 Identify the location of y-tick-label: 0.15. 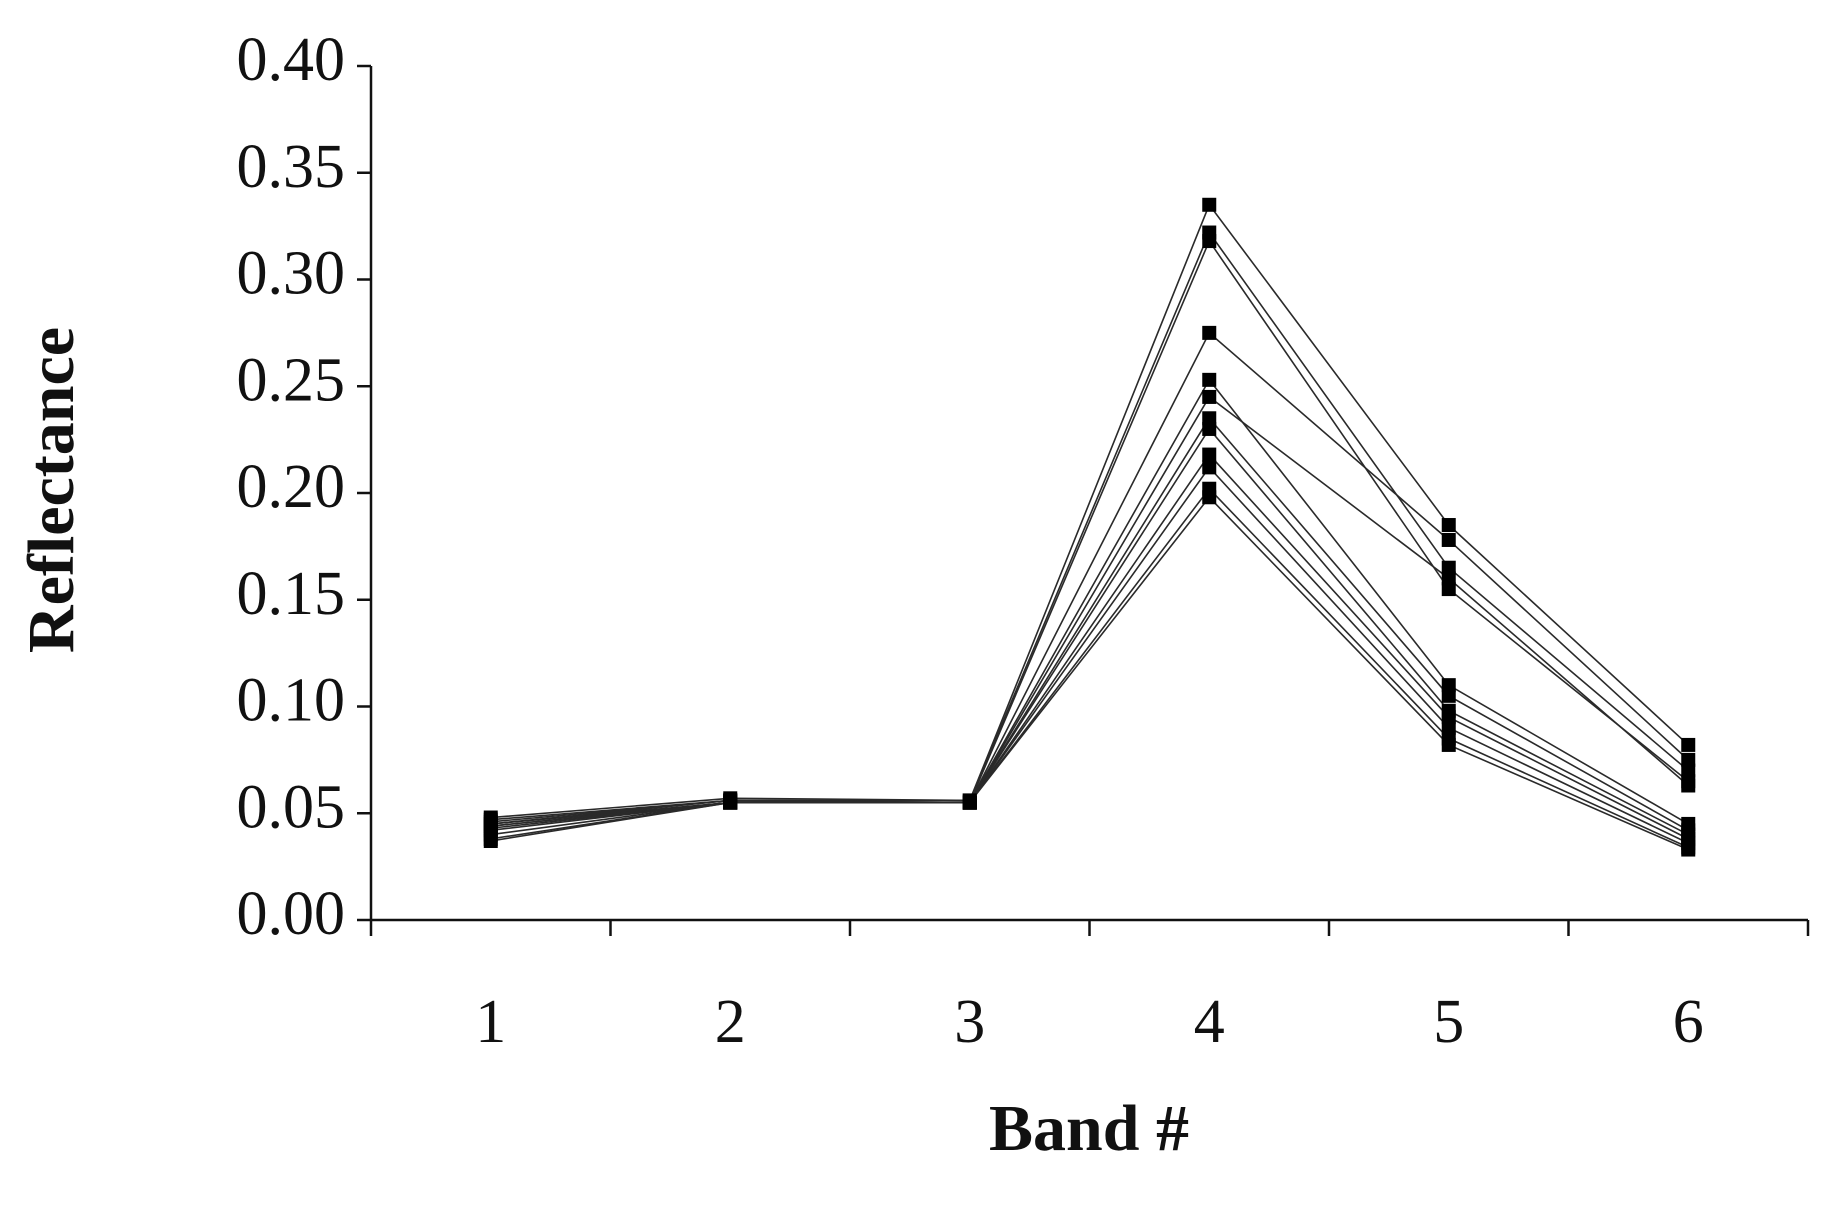
(291, 594).